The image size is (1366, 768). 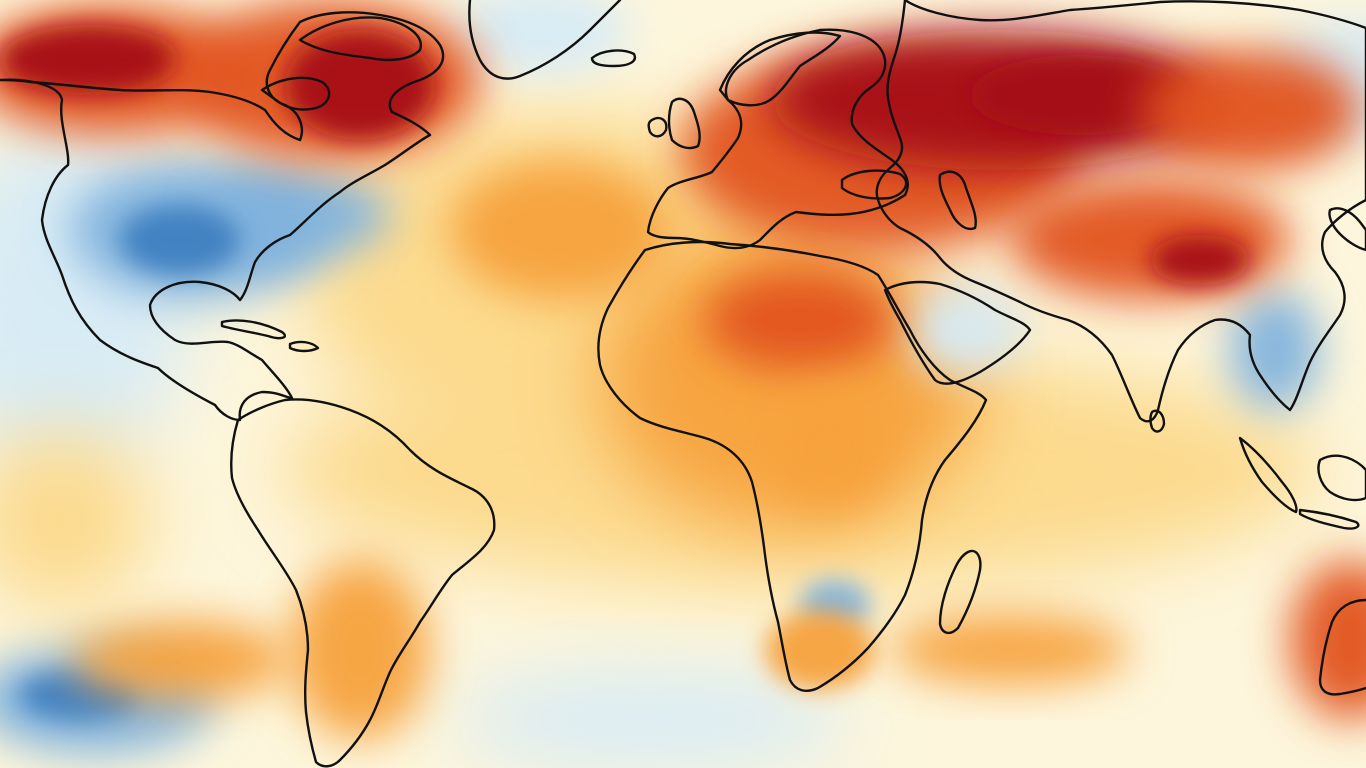 What do you see at coordinates (304, 346) in the screenshot?
I see `coastline-hispaniola` at bounding box center [304, 346].